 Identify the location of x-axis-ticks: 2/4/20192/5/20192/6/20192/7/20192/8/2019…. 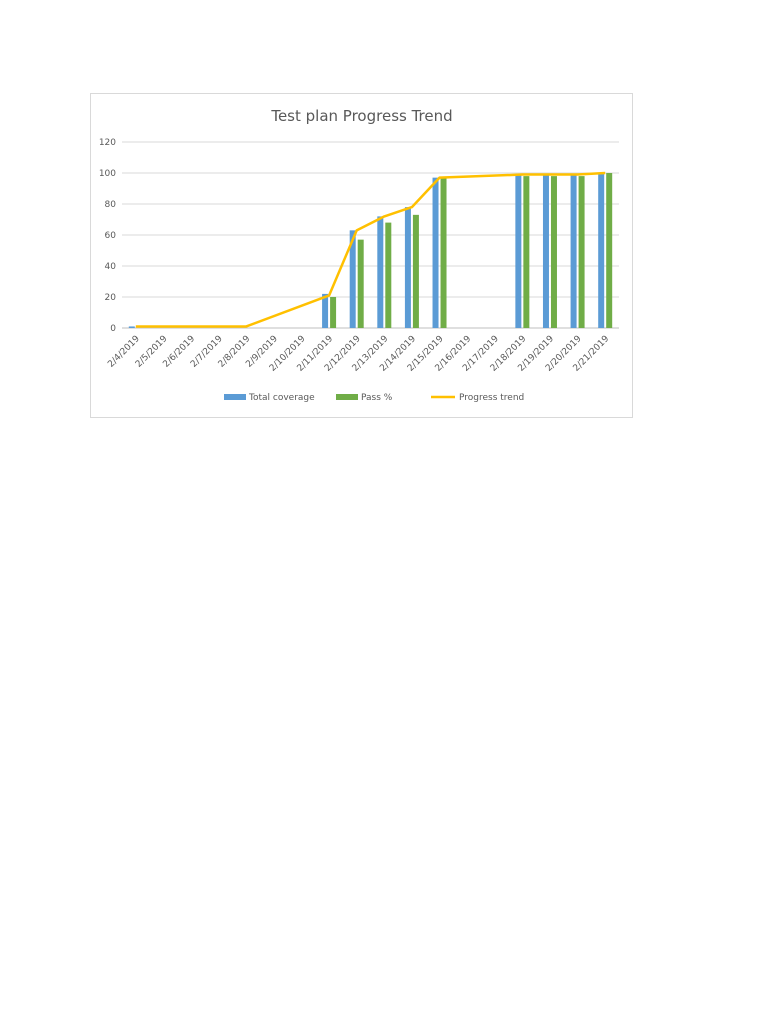
(358, 354).